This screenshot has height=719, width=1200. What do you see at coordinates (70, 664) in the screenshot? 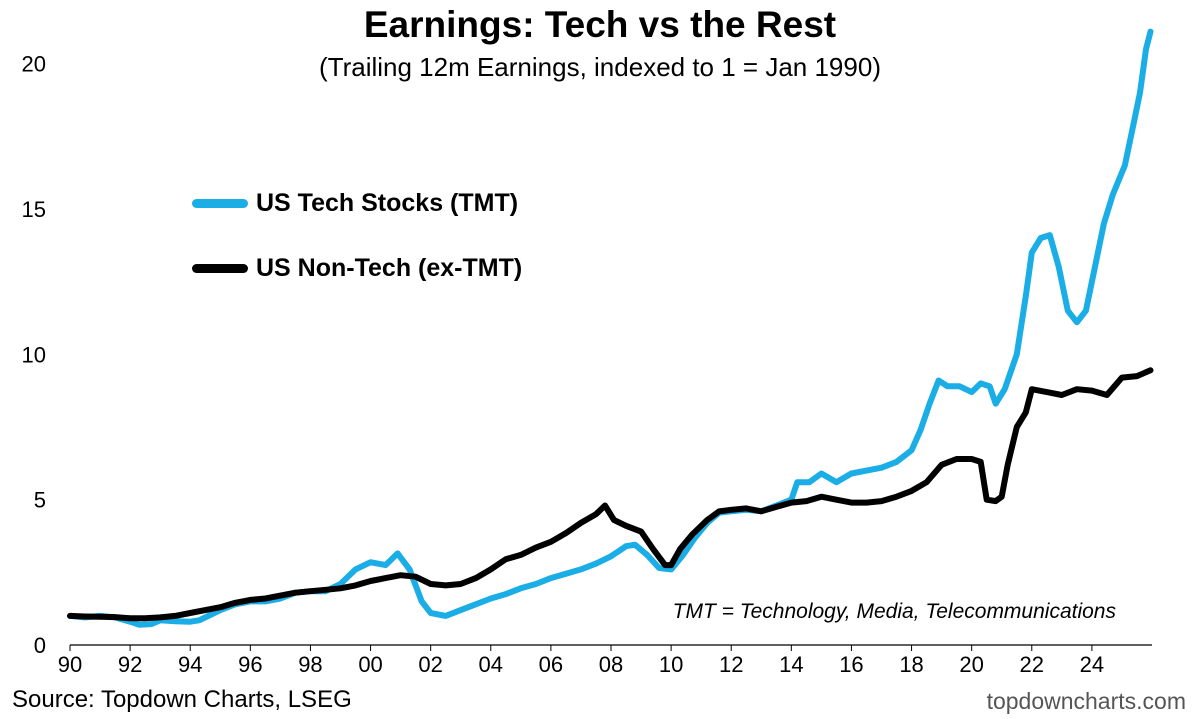
I see `x-tick-label: 90` at bounding box center [70, 664].